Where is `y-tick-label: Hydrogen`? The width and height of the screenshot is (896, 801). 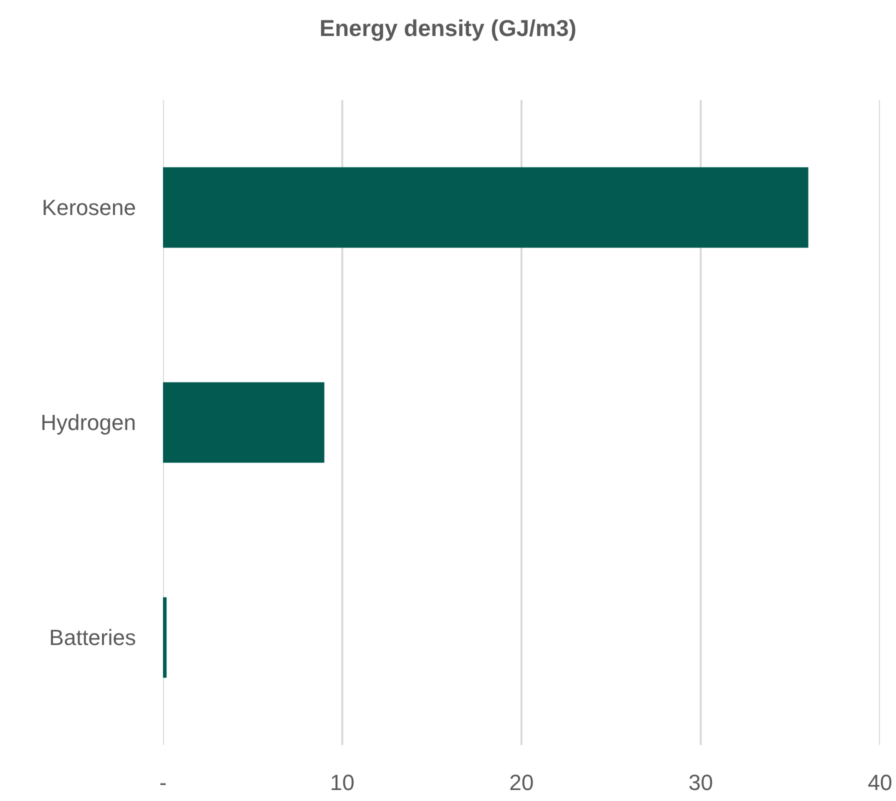
y-tick-label: Hydrogen is located at coordinates (88, 423).